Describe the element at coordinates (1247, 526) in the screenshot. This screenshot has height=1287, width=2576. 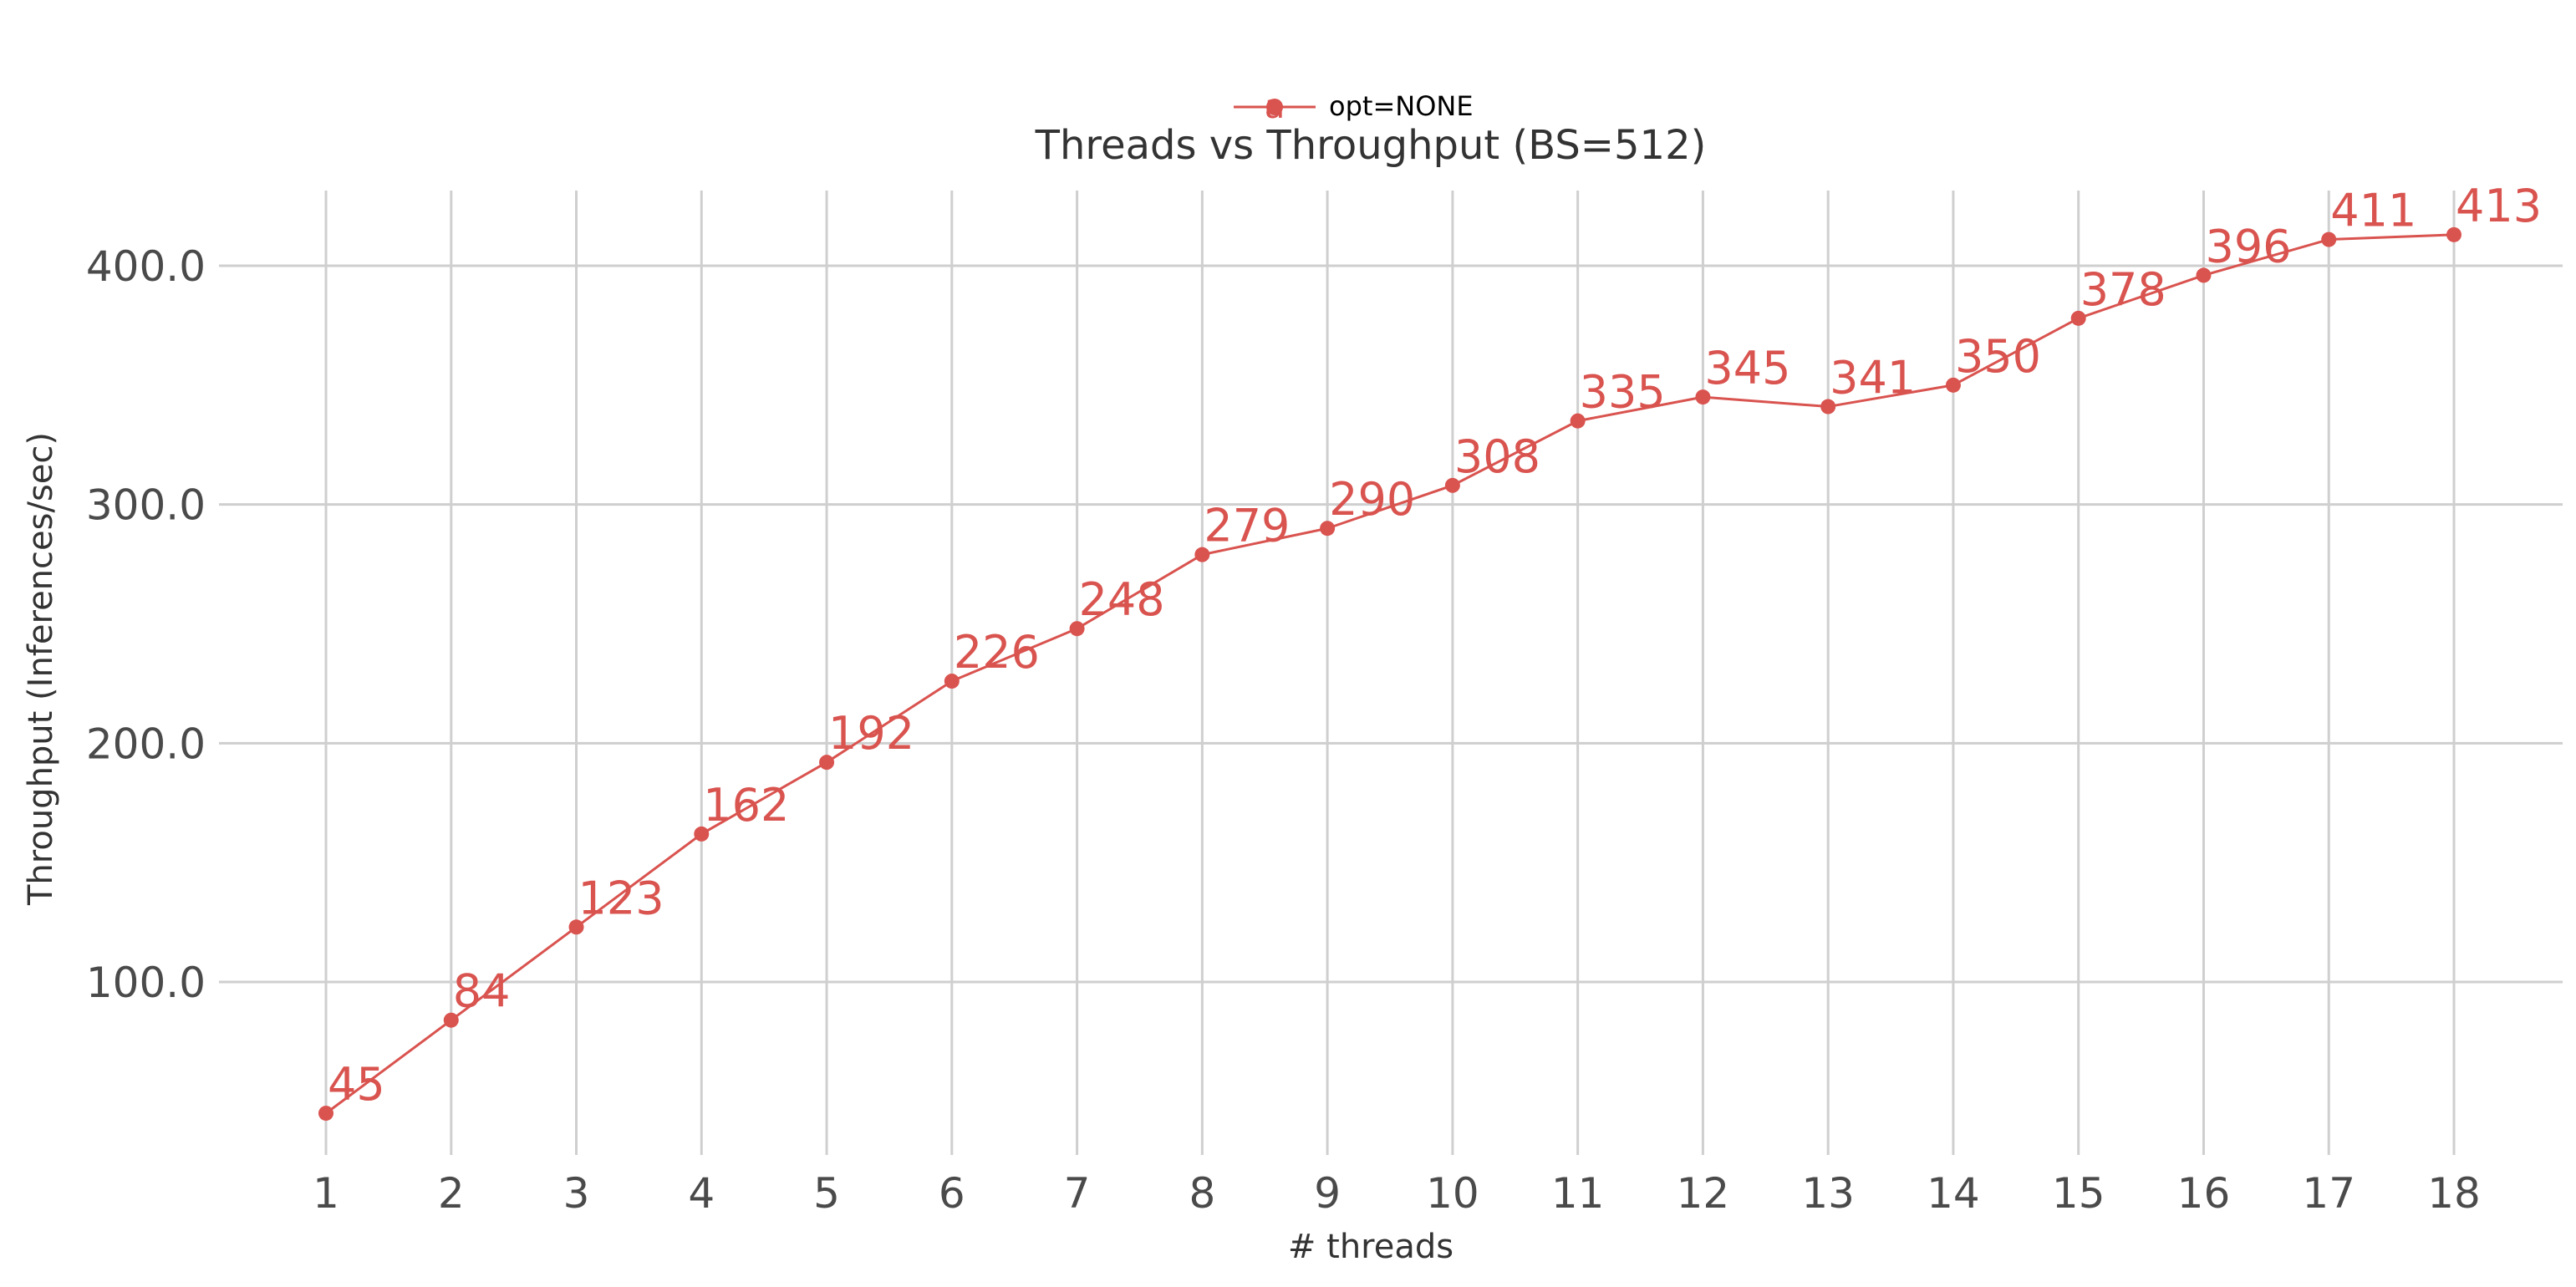
I see `data-label: 279` at that location.